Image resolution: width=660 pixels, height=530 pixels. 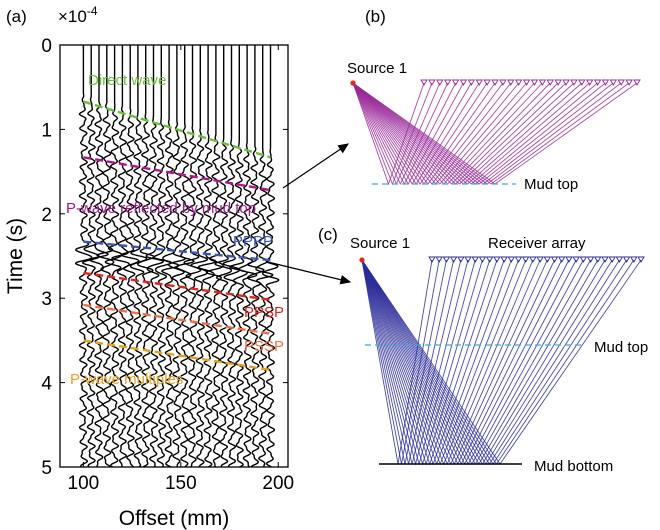 What do you see at coordinates (621, 347) in the screenshot?
I see `mud-top-label-c: Mud top` at bounding box center [621, 347].